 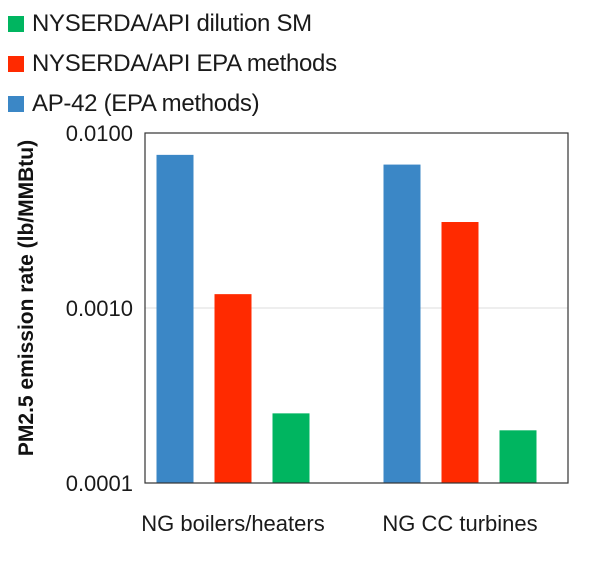 What do you see at coordinates (459, 523) in the screenshot?
I see `category-label: NG CC turbines` at bounding box center [459, 523].